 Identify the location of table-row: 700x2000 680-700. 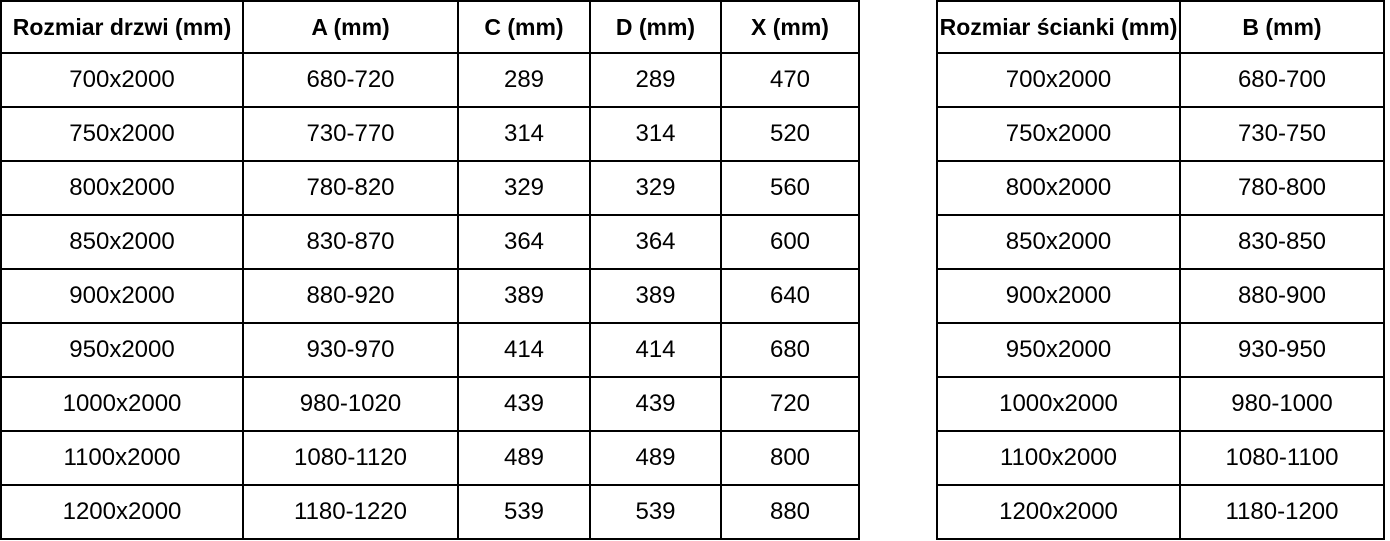
(1160, 80).